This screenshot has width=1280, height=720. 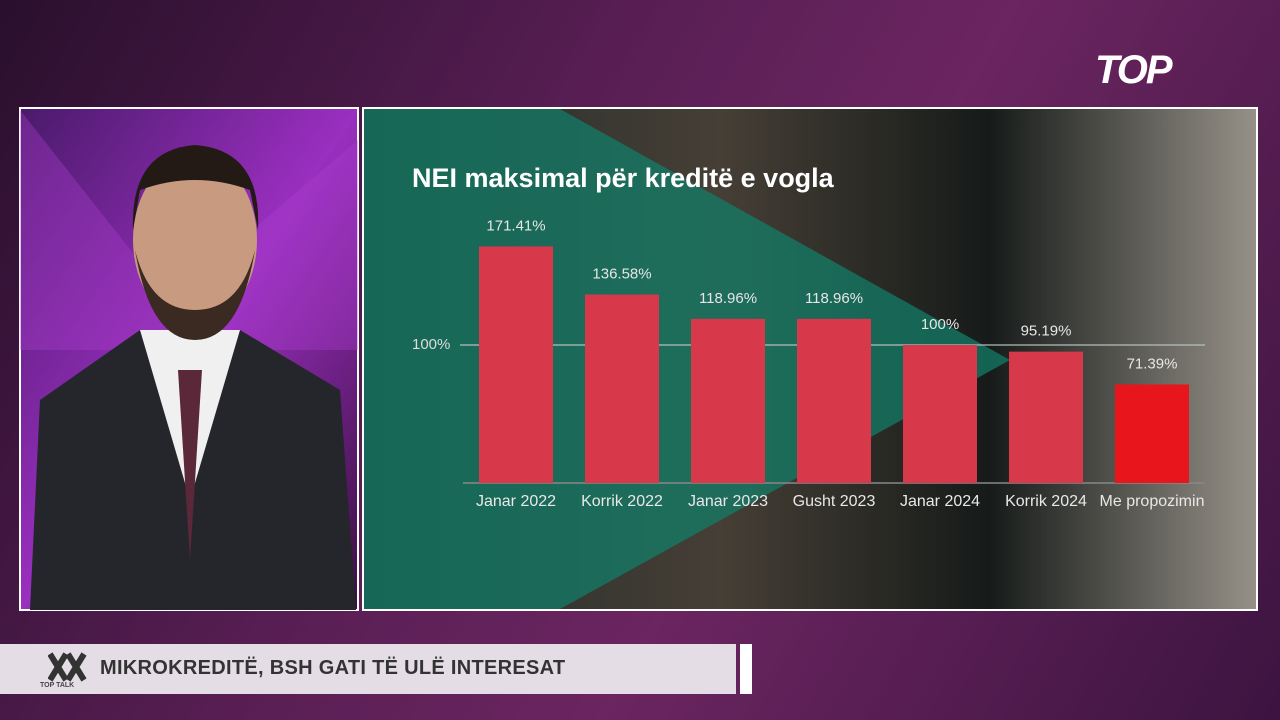 What do you see at coordinates (1152, 363) in the screenshot?
I see `value-label: 71.39%` at bounding box center [1152, 363].